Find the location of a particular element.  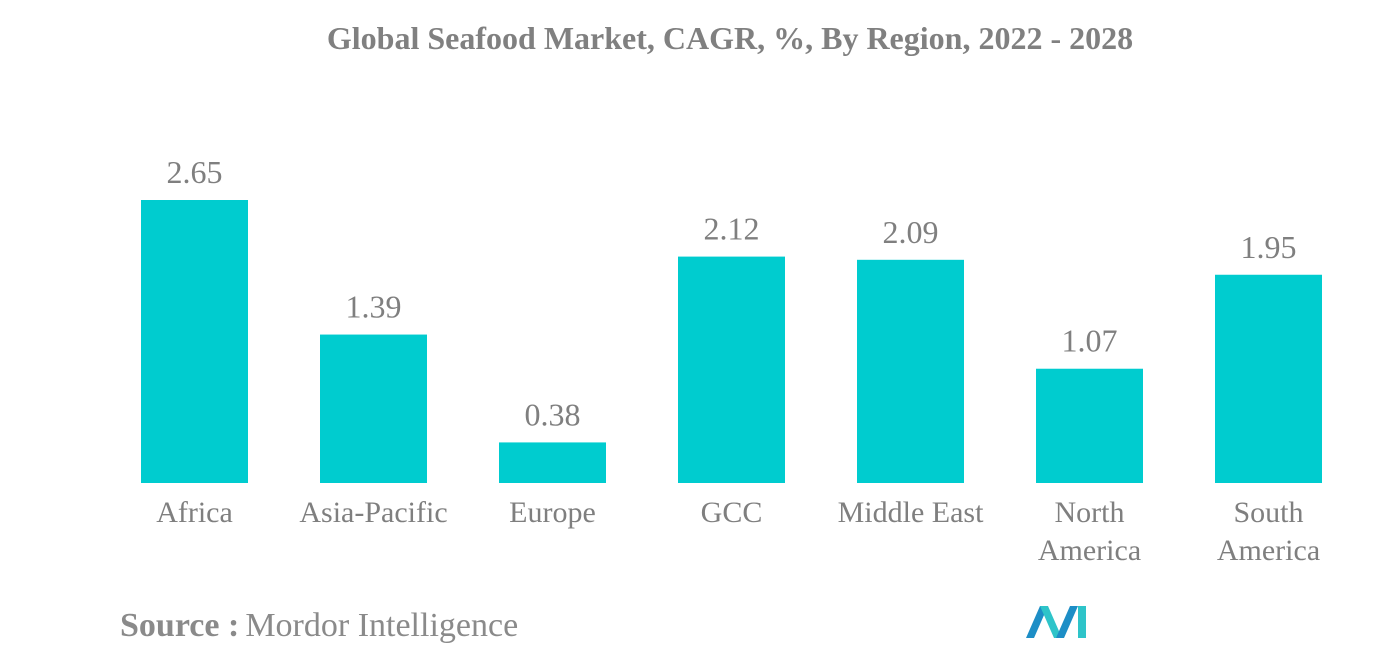

category-label-line: South is located at coordinates (1268, 512).